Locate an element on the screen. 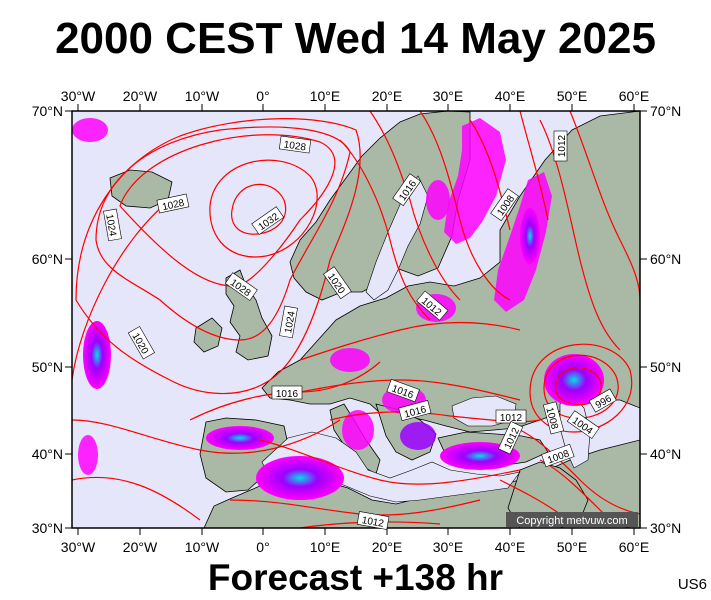 Image resolution: width=711 pixels, height=600 pixels. precip-russia-core is located at coordinates (530, 236).